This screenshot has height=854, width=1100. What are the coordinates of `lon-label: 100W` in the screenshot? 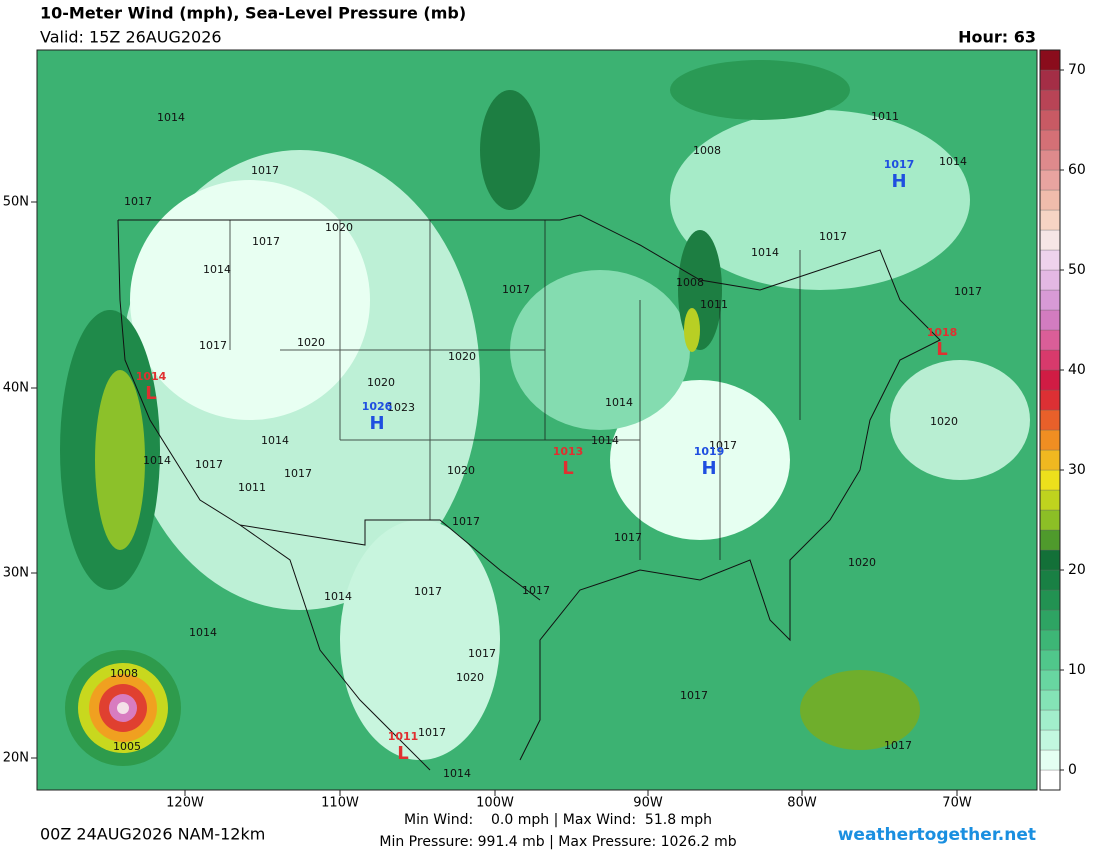 It's located at (495, 803).